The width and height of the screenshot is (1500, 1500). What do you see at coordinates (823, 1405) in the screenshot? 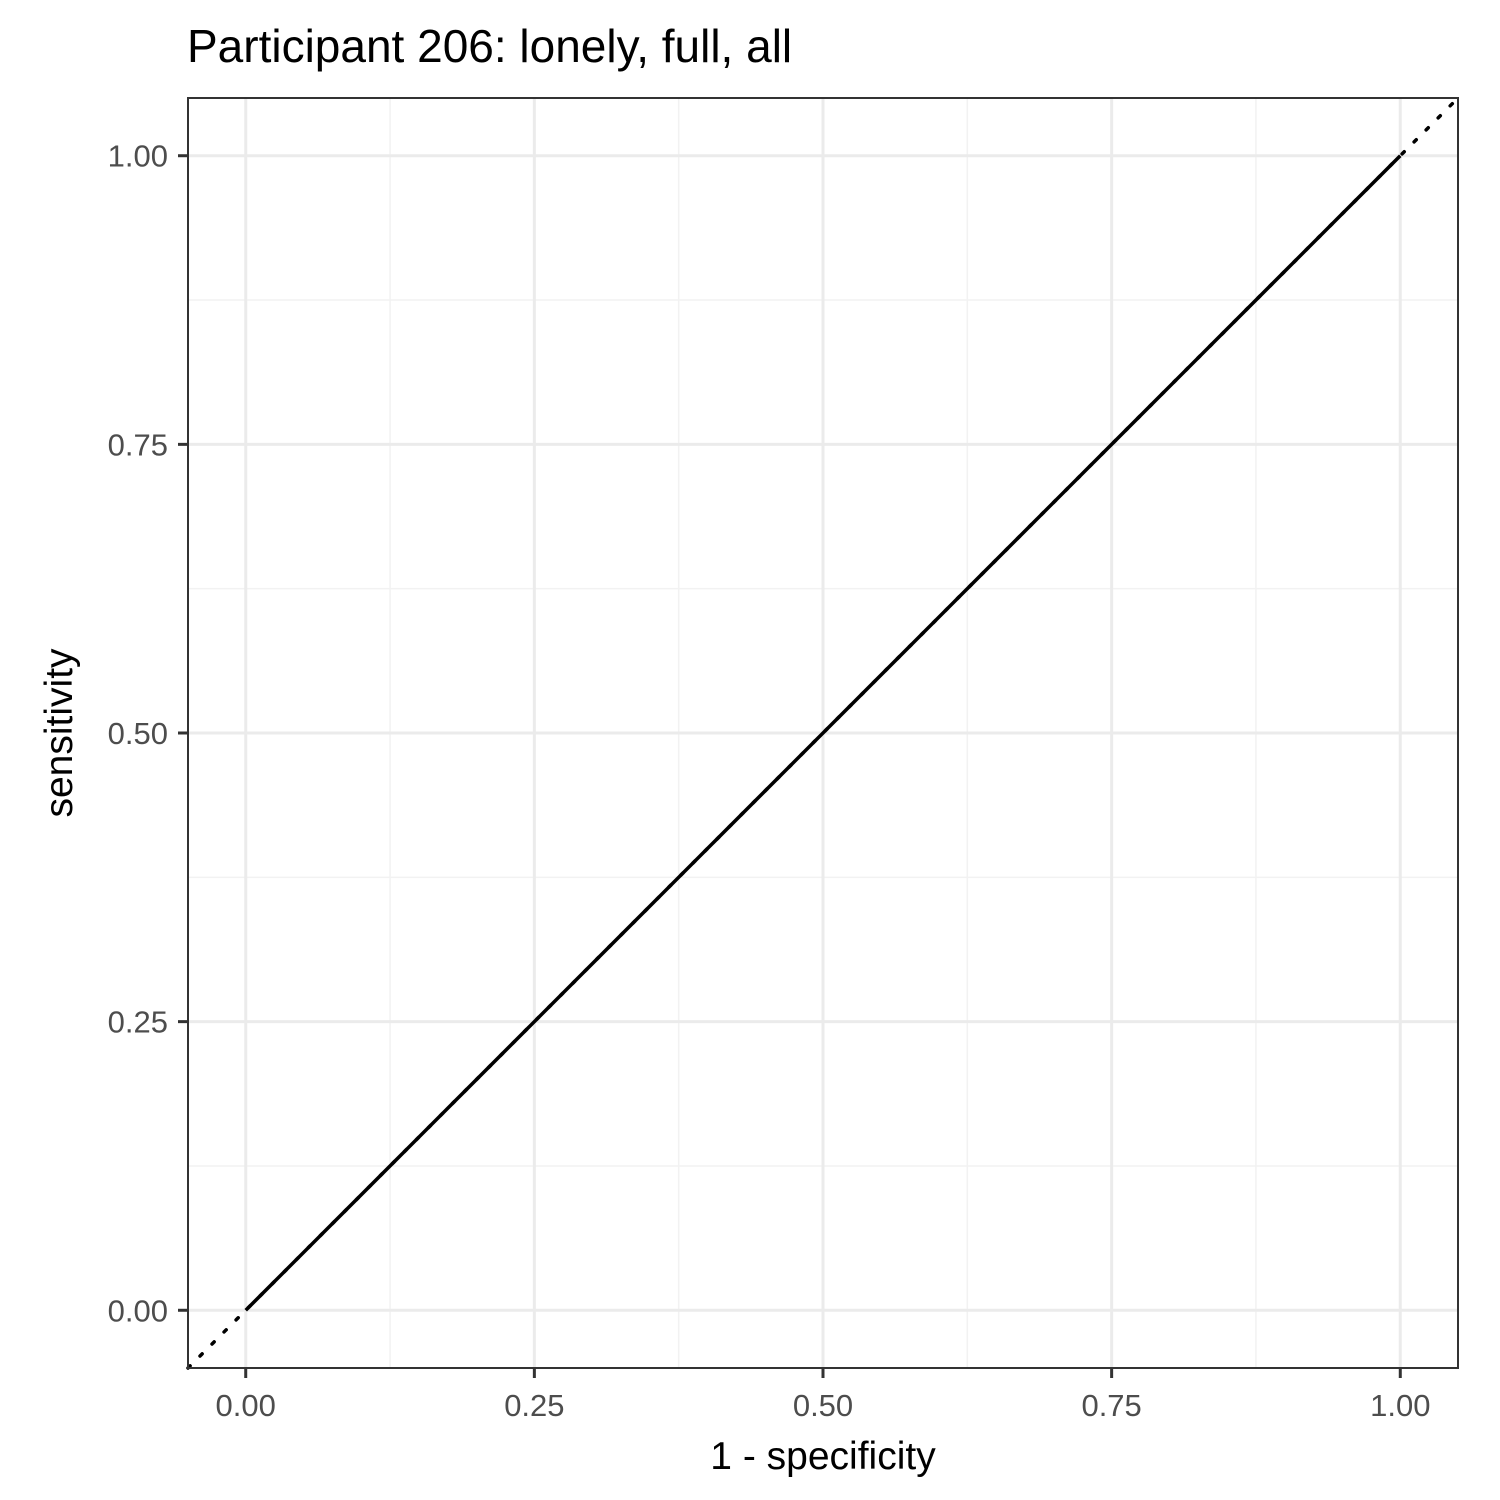
I see `x-tick-label-2: 0.50` at bounding box center [823, 1405].